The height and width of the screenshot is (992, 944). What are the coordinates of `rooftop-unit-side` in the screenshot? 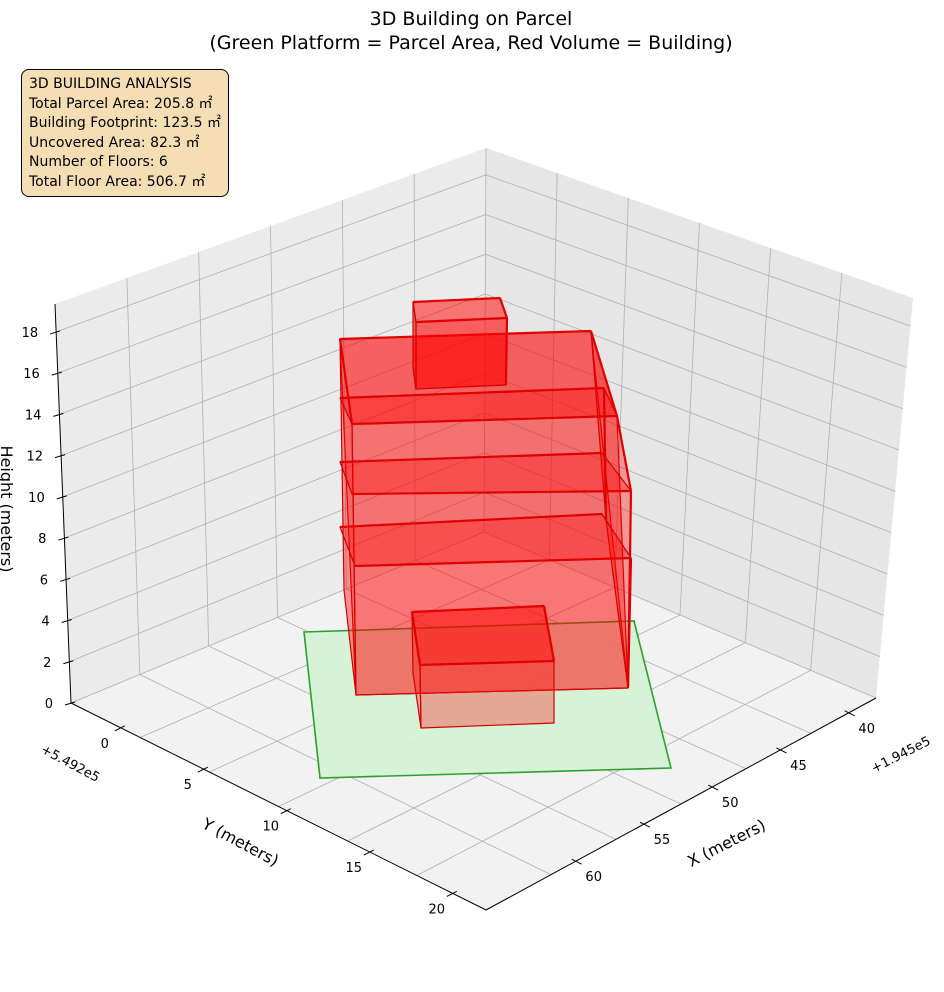 It's located at (414, 345).